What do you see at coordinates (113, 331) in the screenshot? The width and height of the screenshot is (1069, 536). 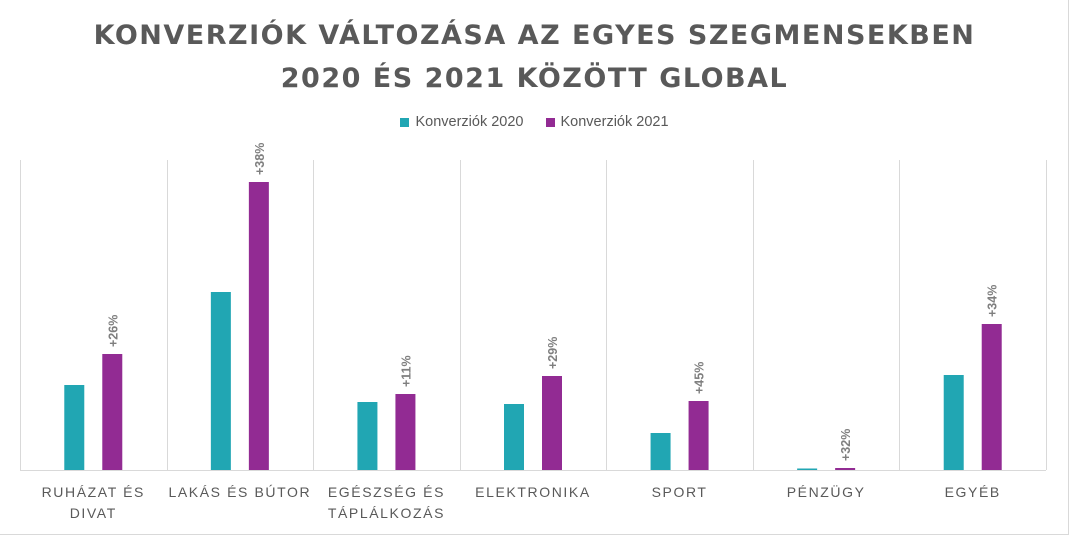 I see `data-label: +26%` at bounding box center [113, 331].